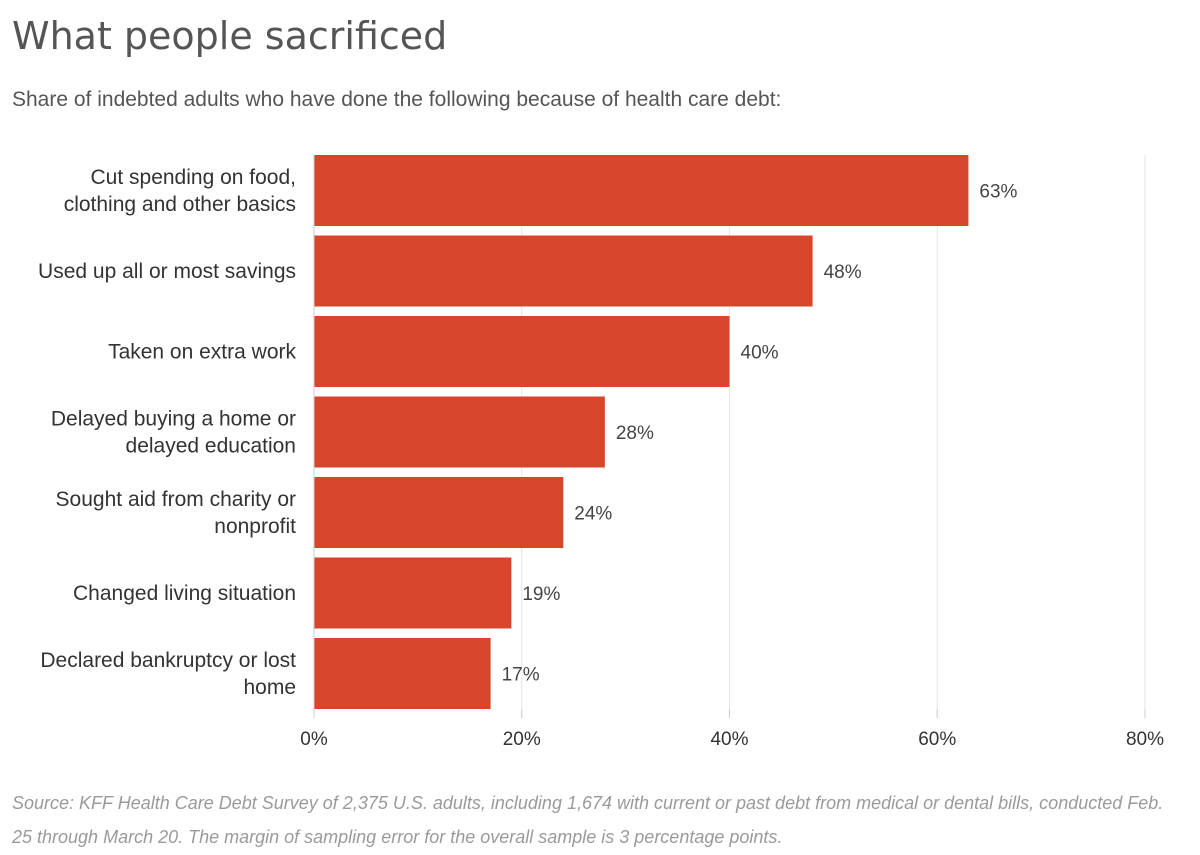 The width and height of the screenshot is (1200, 855). What do you see at coordinates (541, 594) in the screenshot?
I see `value-label: 19%` at bounding box center [541, 594].